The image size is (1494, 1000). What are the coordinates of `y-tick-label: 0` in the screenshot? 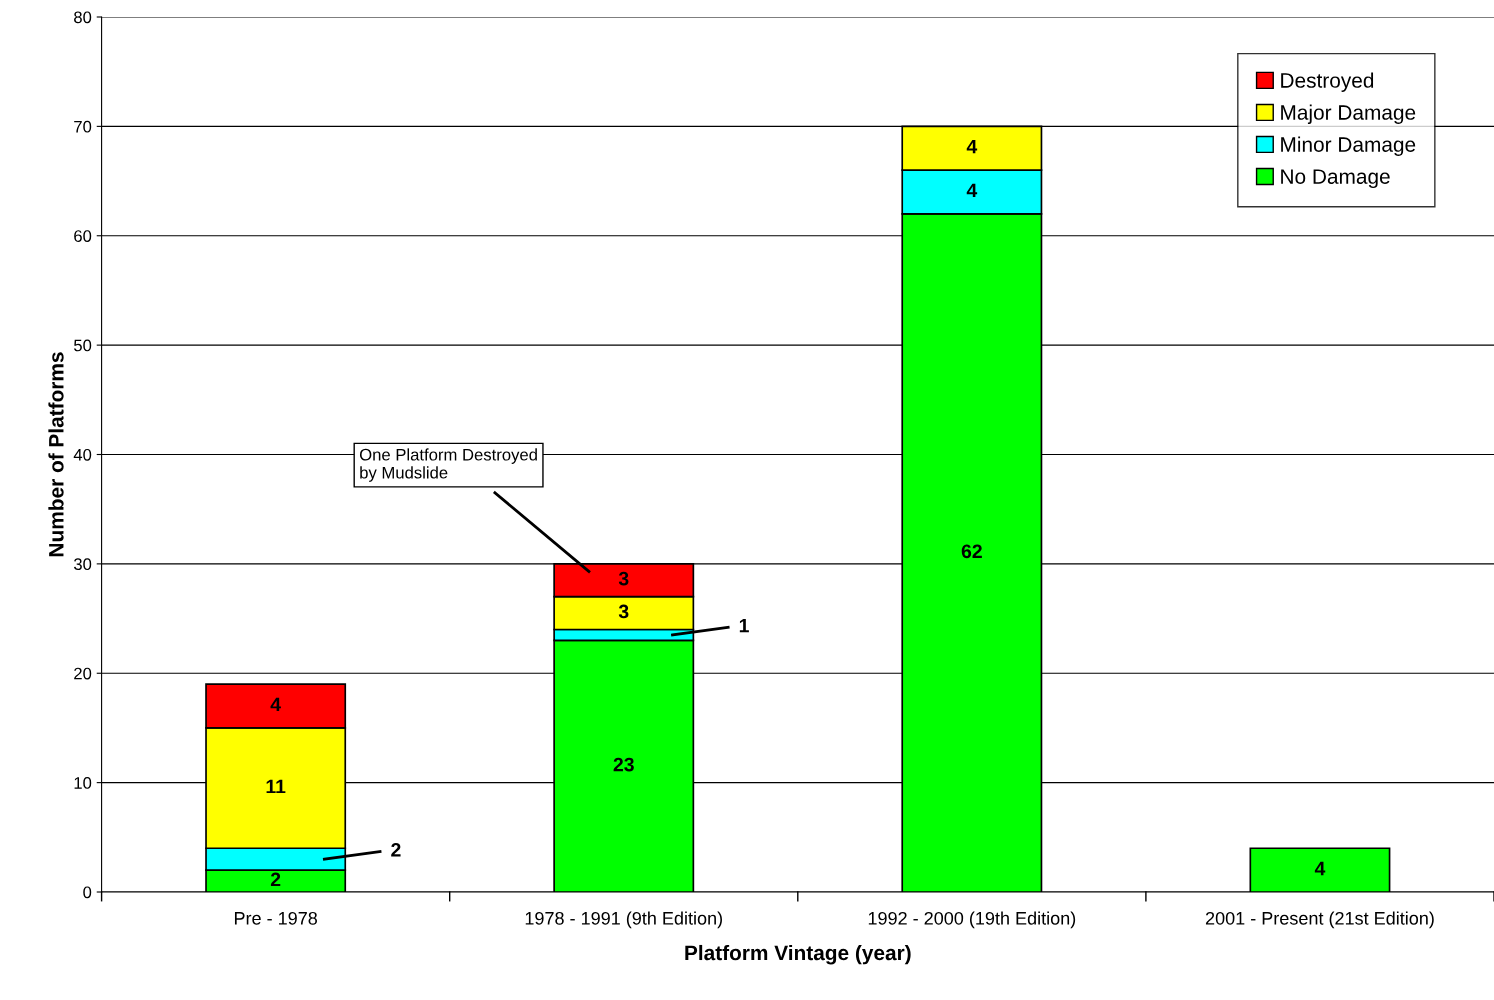 It's located at (87, 892).